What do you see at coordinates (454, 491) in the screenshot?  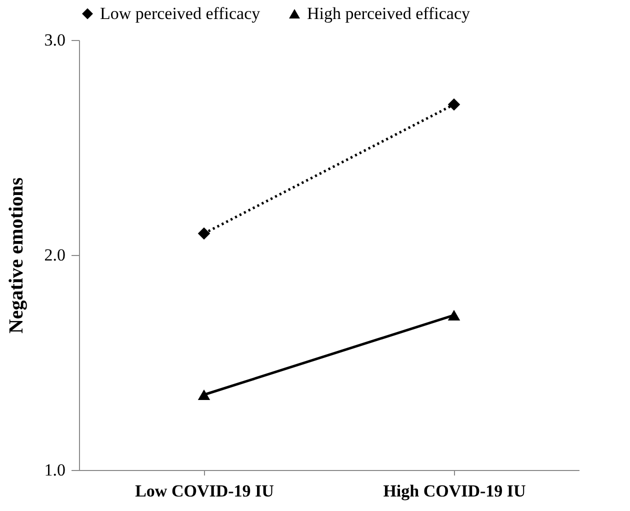 I see `x-tick-label: High COVID-19 IU` at bounding box center [454, 491].